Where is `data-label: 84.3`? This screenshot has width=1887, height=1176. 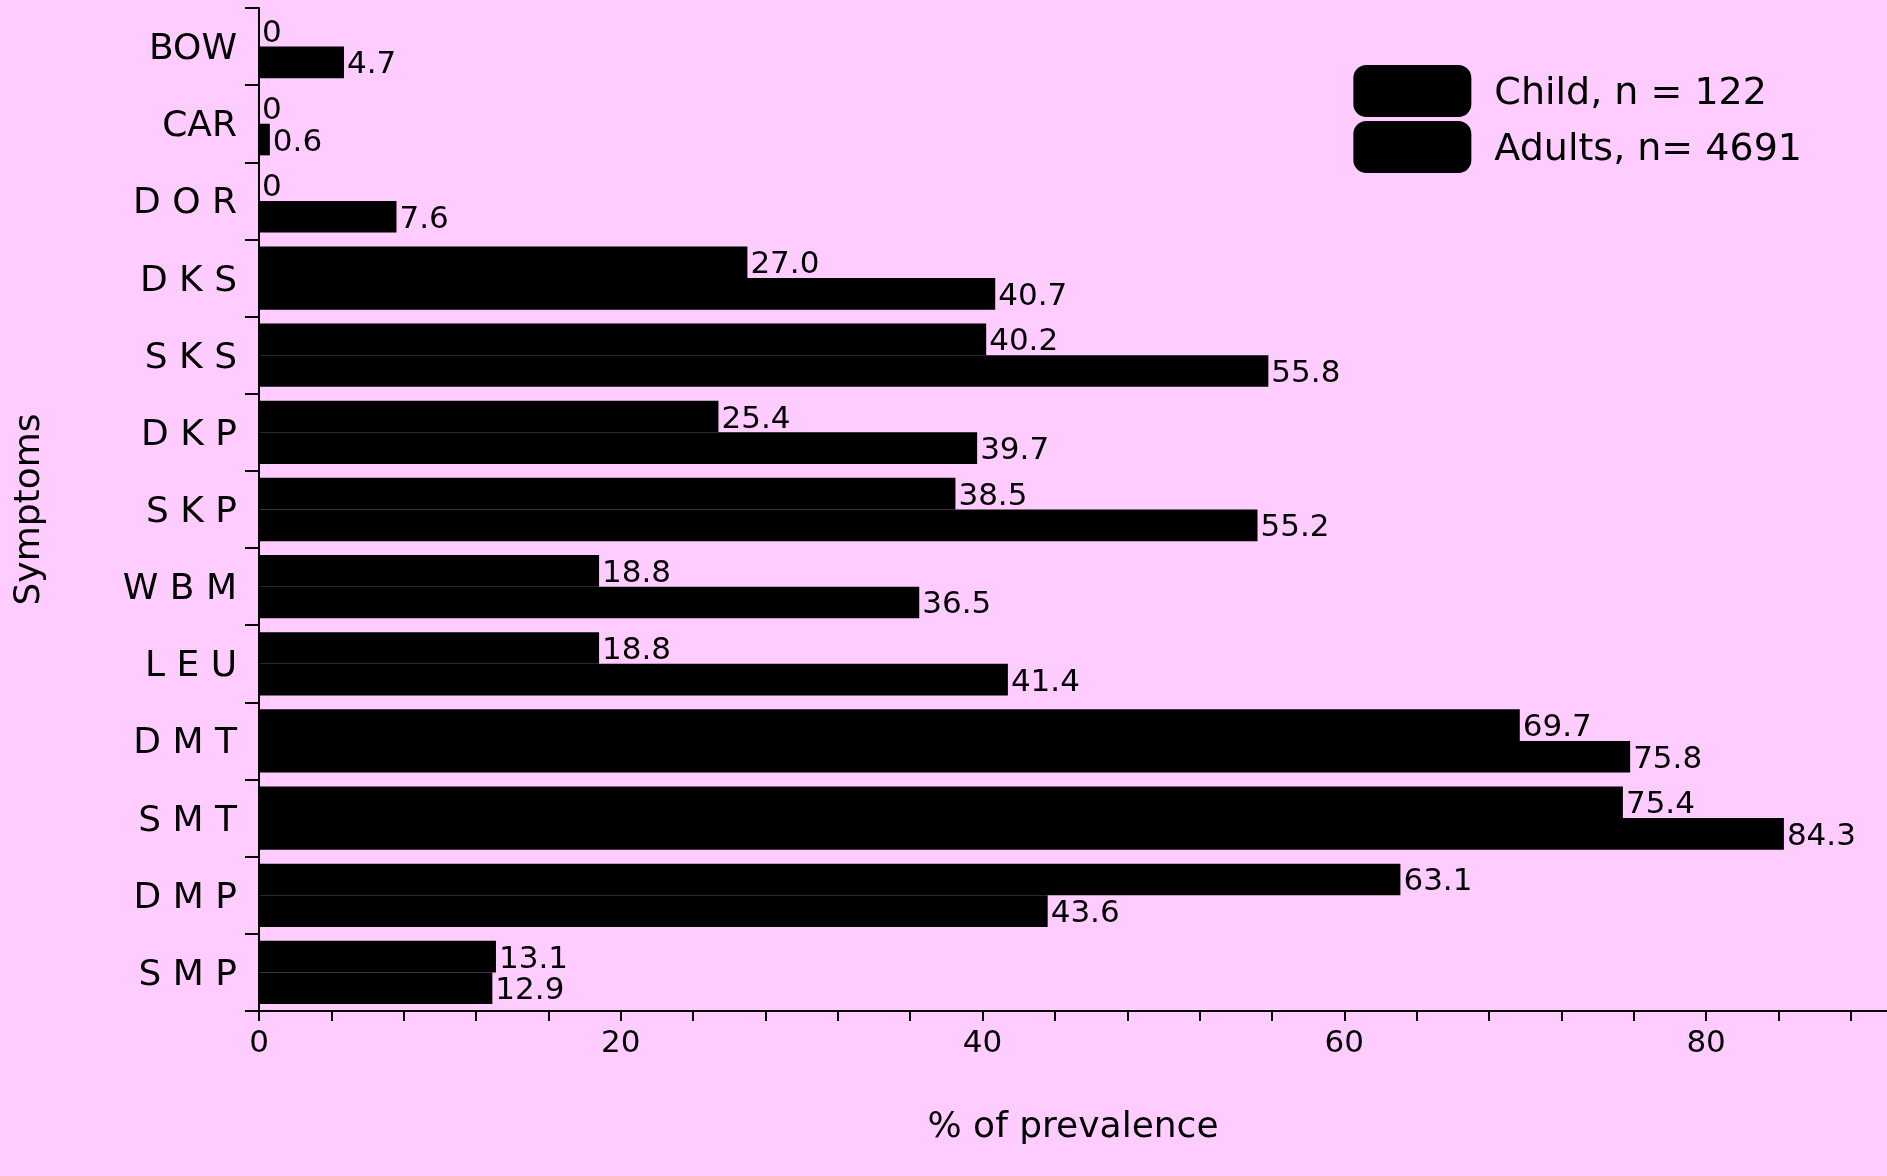 data-label: 84.3 is located at coordinates (1821, 833).